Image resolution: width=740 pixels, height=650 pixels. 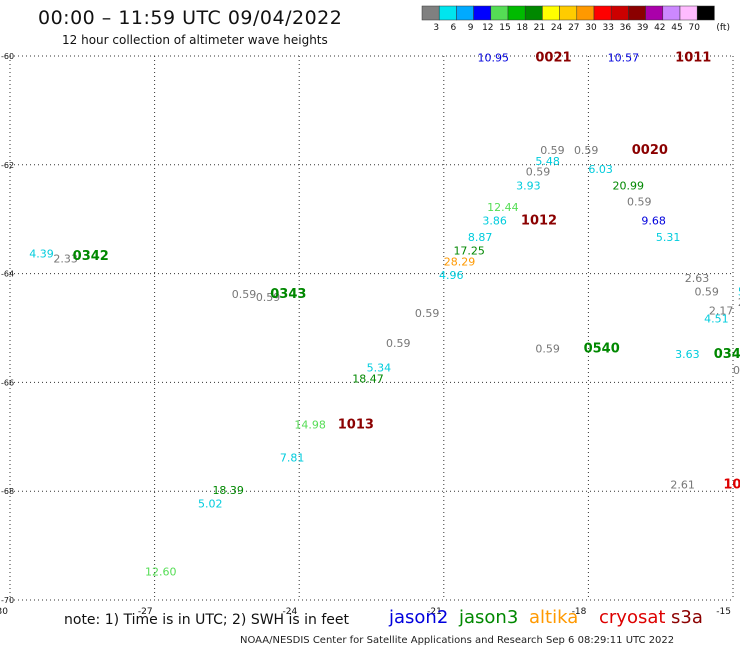 What do you see at coordinates (41, 253) in the screenshot?
I see `wave-height-label: 4.39` at bounding box center [41, 253].